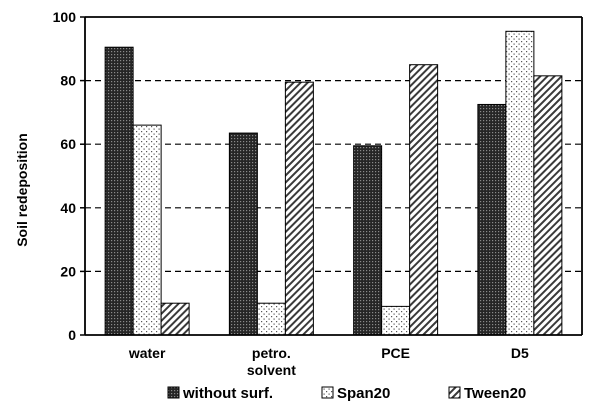 The width and height of the screenshot is (589, 416). What do you see at coordinates (72, 335) in the screenshot?
I see `y-tick-label: 0` at bounding box center [72, 335].